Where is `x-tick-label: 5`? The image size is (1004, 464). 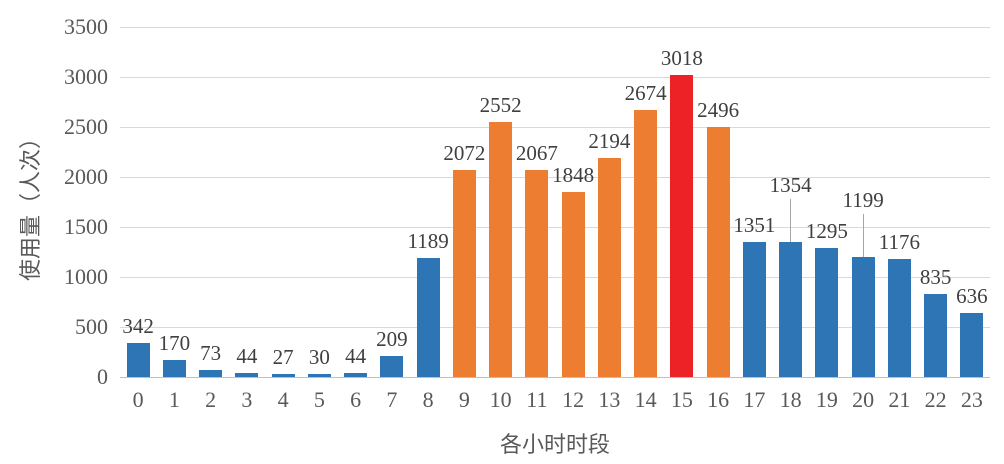
x-tick-label: 5 is located at coordinates (319, 399).